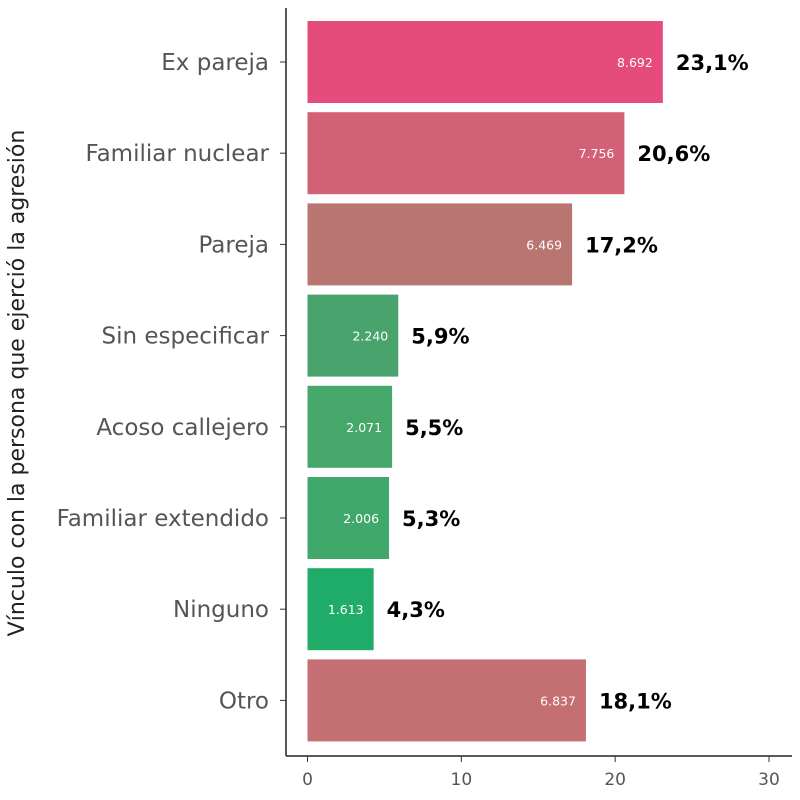  I want to click on category-label-7: Otro, so click(244, 701).